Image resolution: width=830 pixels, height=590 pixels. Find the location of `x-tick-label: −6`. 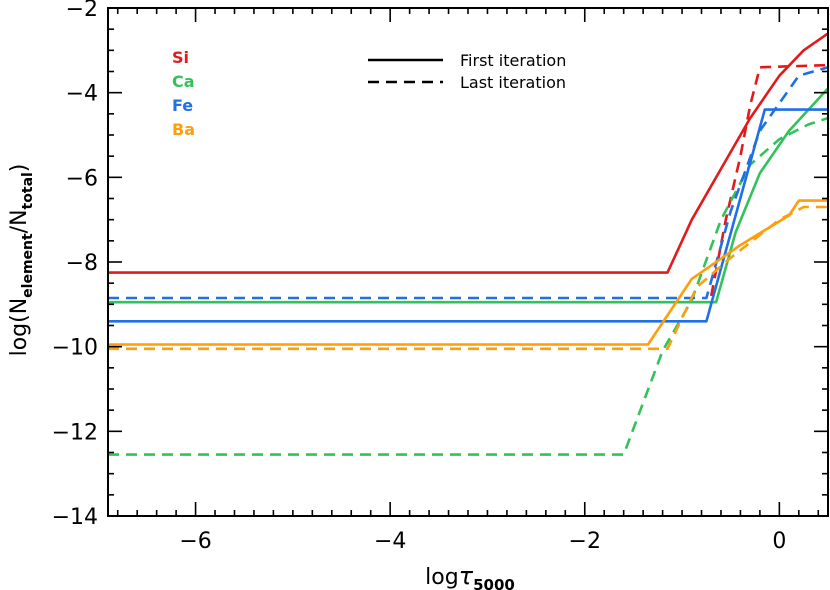

x-tick-label: −6 is located at coordinates (195, 541).